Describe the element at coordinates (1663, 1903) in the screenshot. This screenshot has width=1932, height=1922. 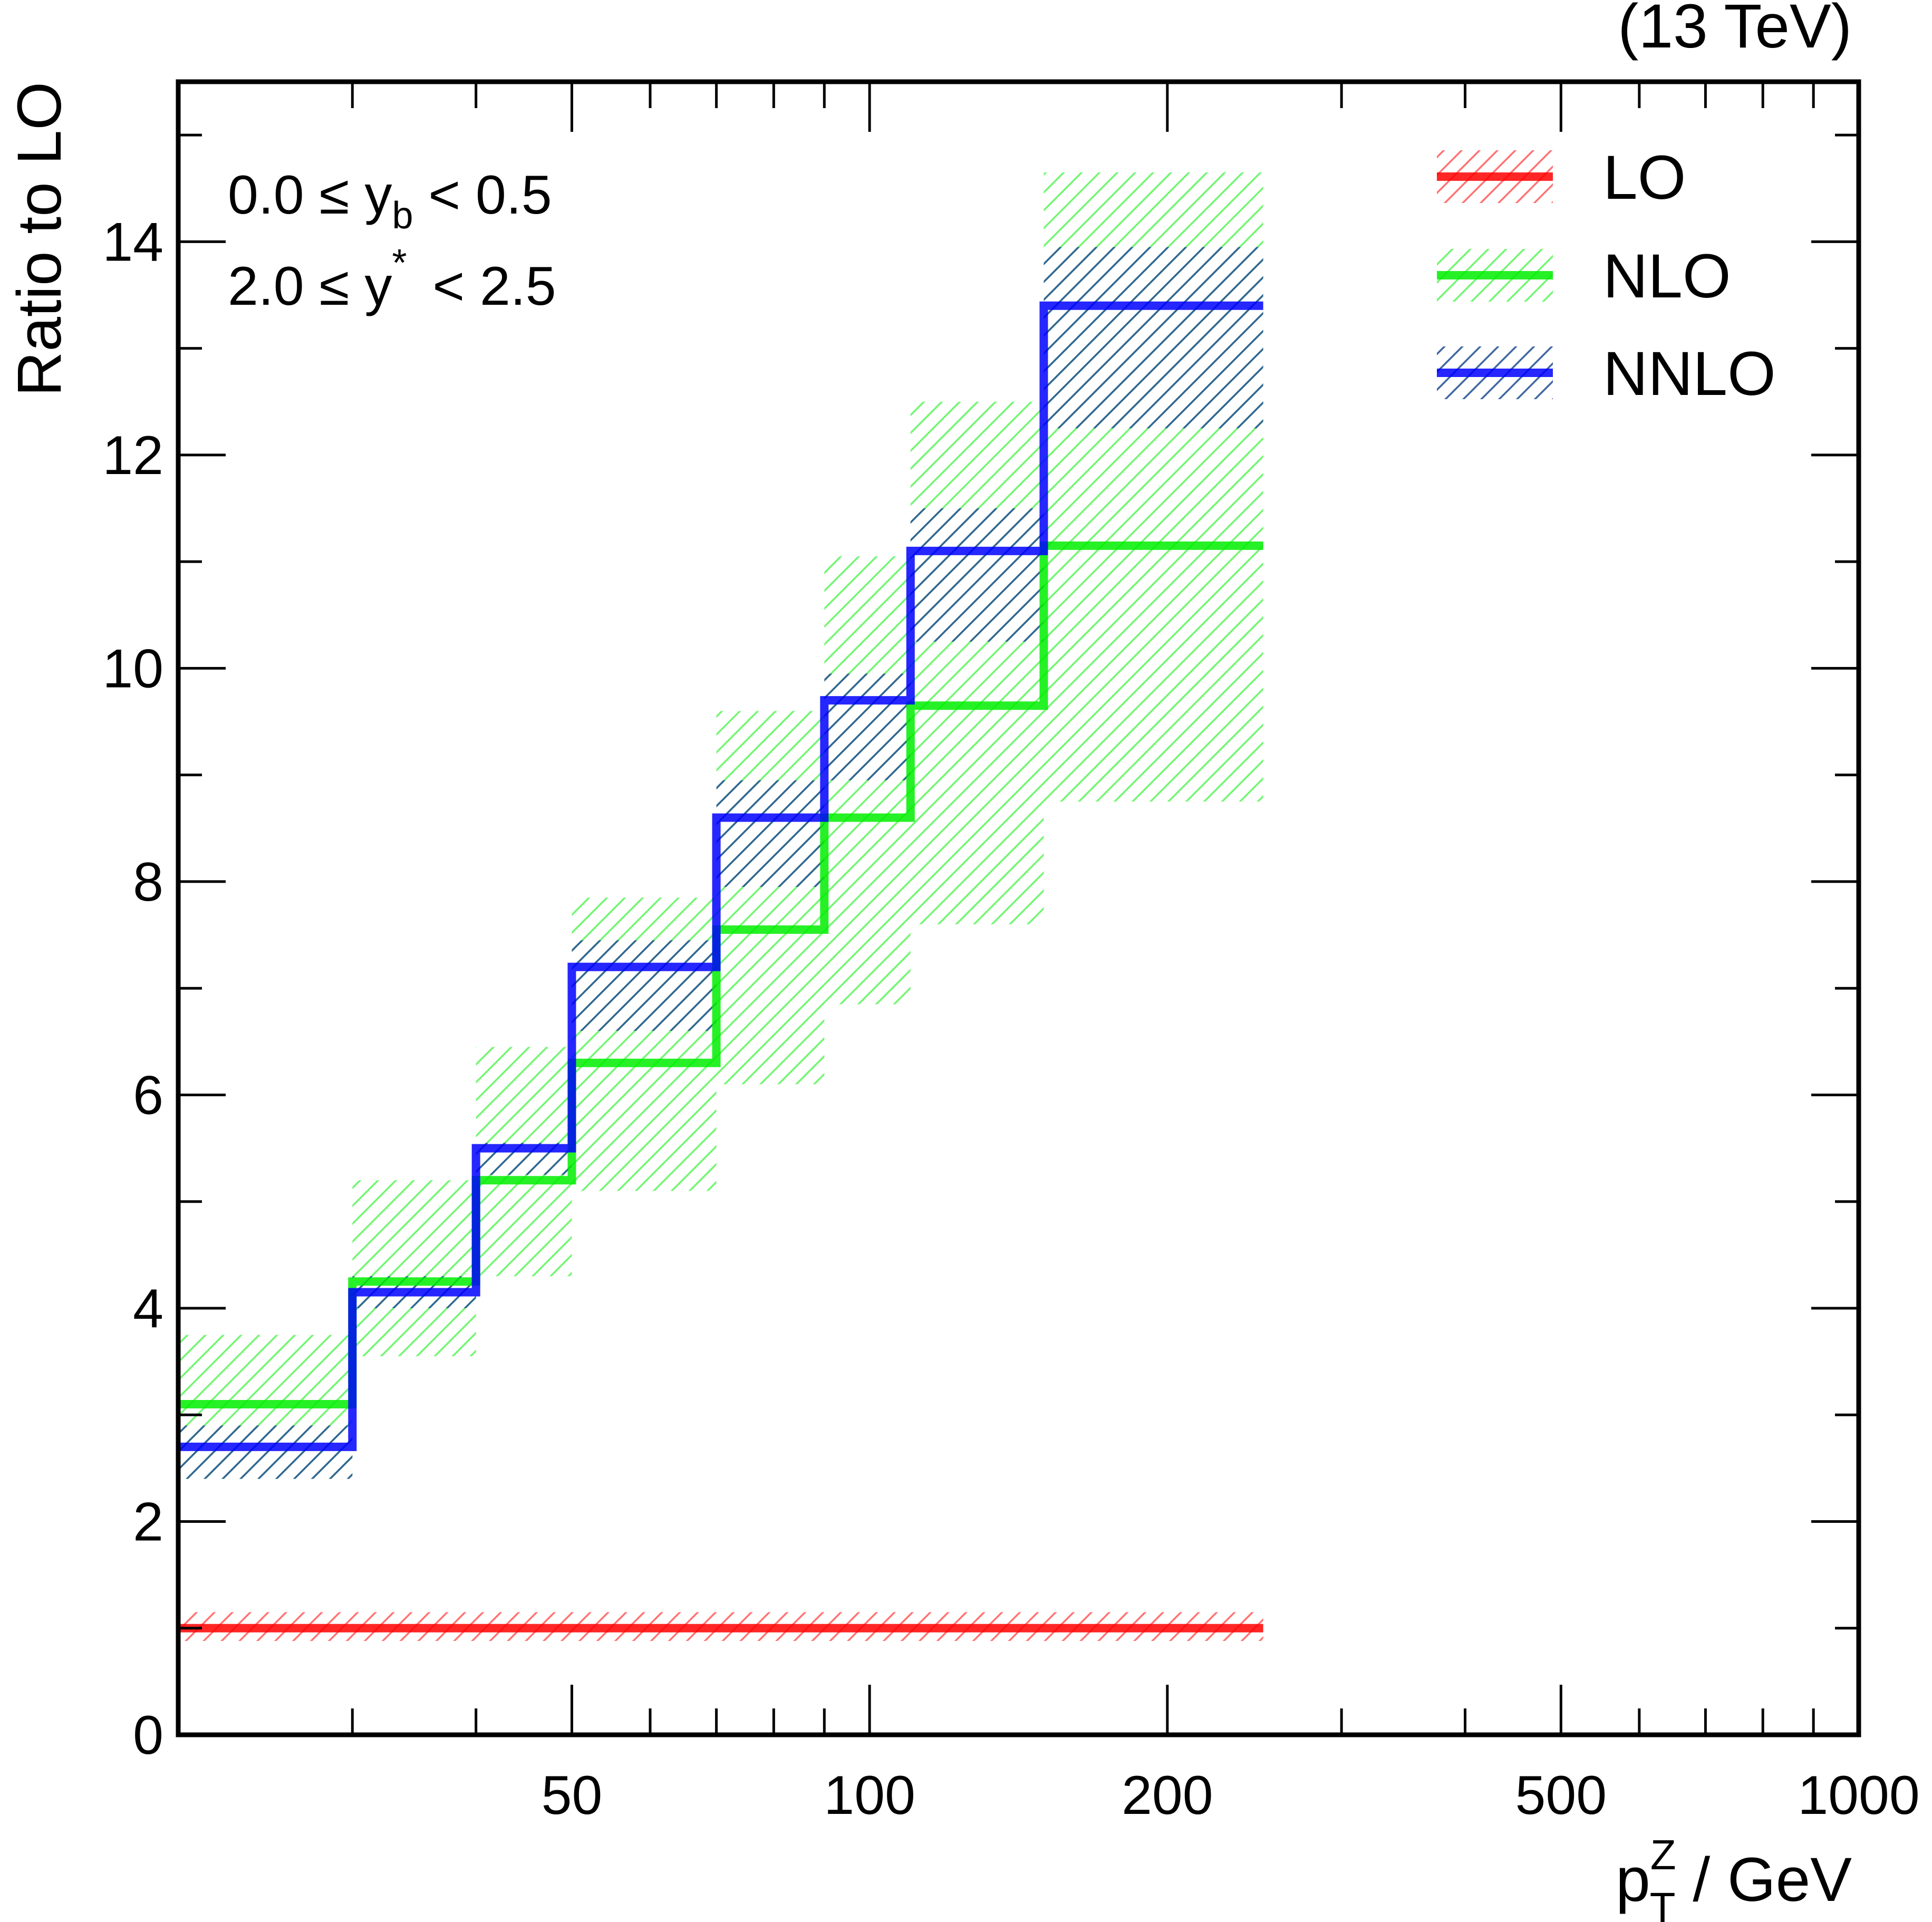
I see `x-title-sub: T` at that location.